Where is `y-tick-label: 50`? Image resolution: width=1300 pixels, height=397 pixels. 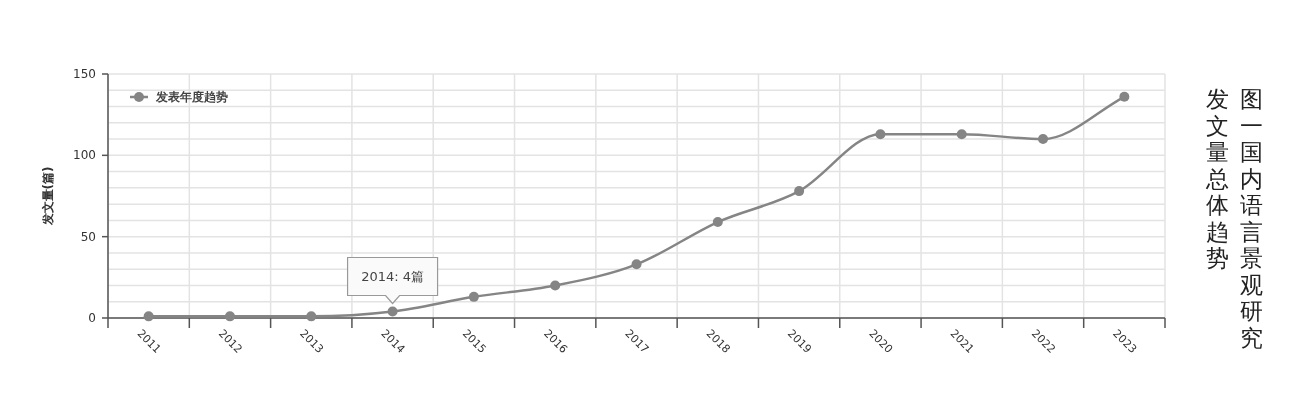
y-tick-label: 50 is located at coordinates (88, 236).